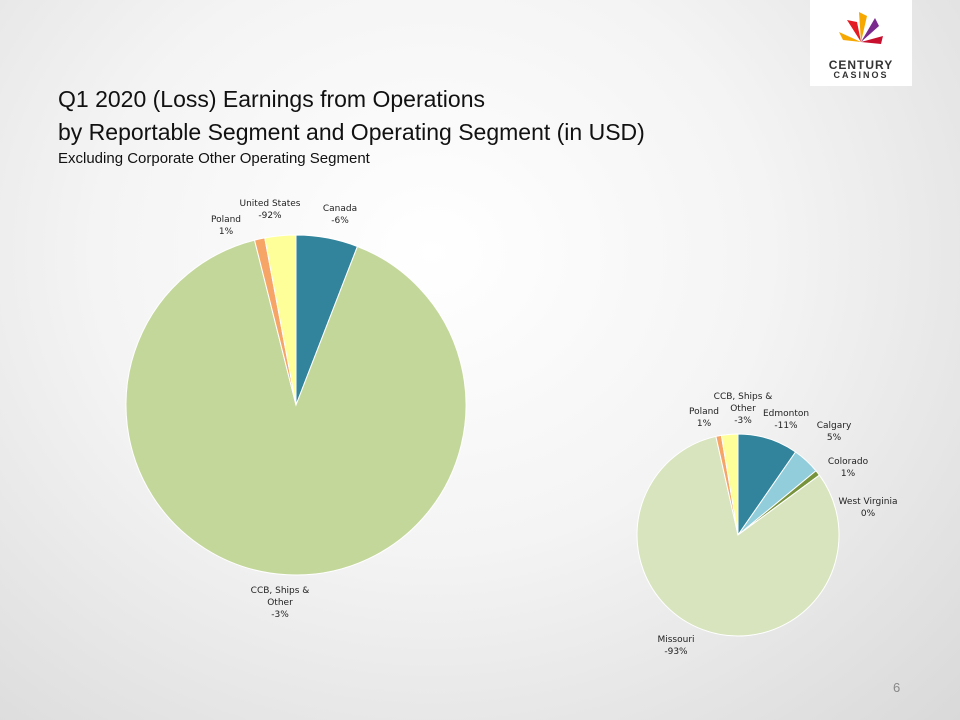 The height and width of the screenshot is (720, 960). I want to click on logo-text: CENTURY, so click(861, 65).